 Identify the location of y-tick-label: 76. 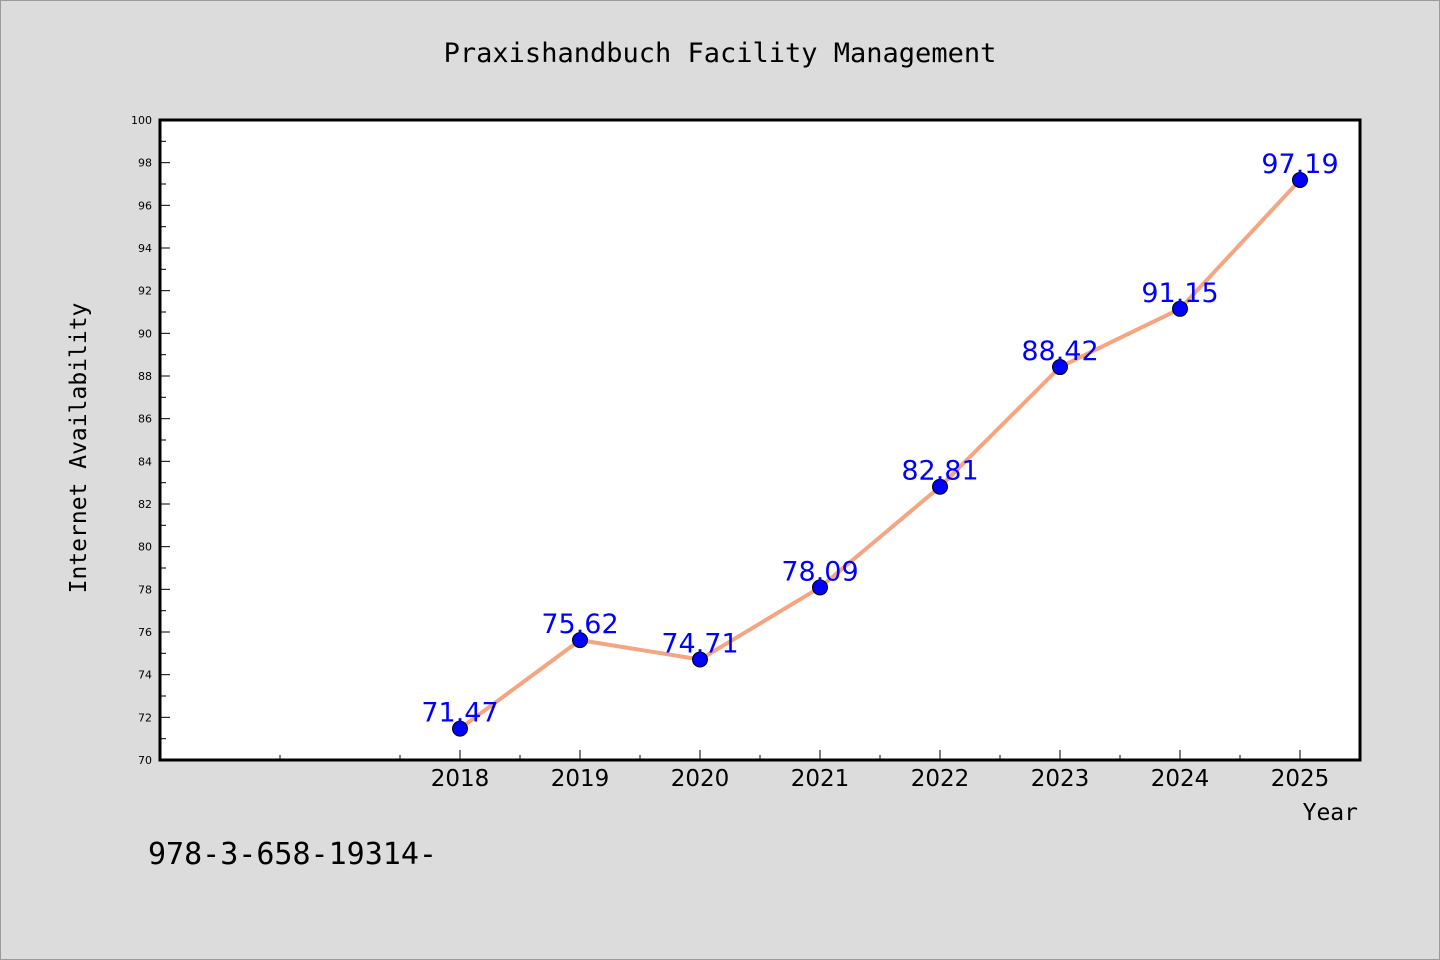
(145, 632).